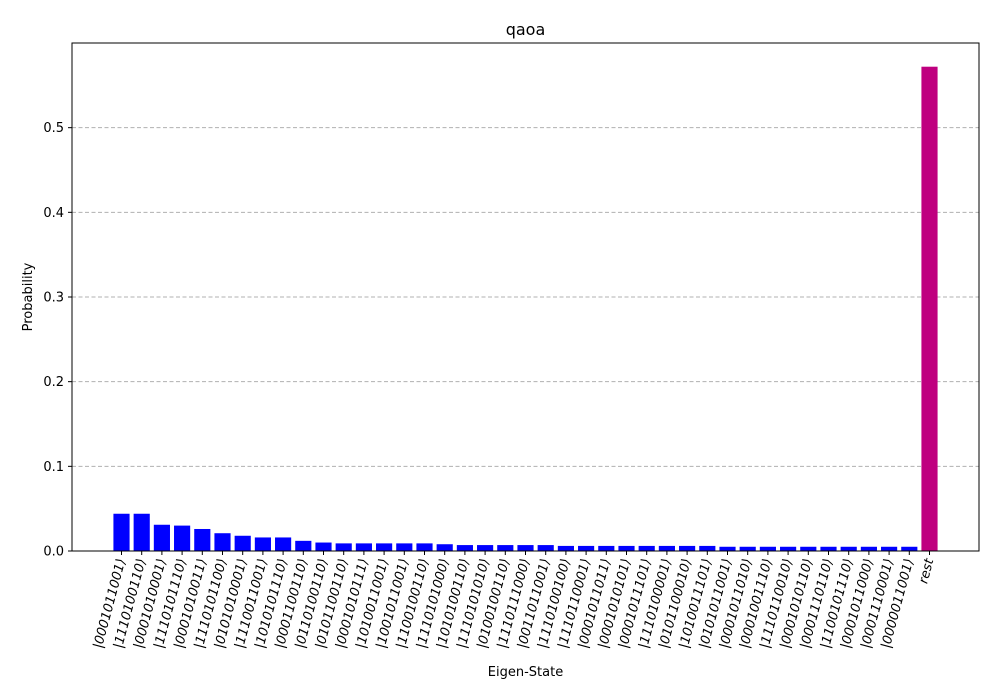 This screenshot has height=700, width=1000. What do you see at coordinates (53, 128) in the screenshot?
I see `y-tick-label: 0.5` at bounding box center [53, 128].